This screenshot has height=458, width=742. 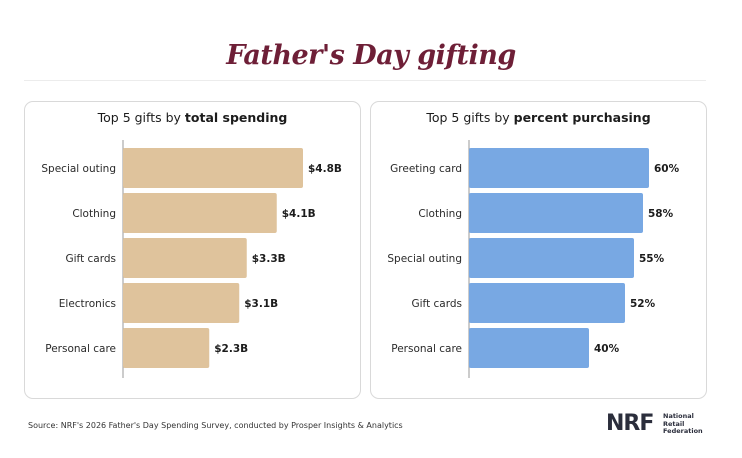 I want to click on nrf-logo-line-1: National, so click(x=678, y=416).